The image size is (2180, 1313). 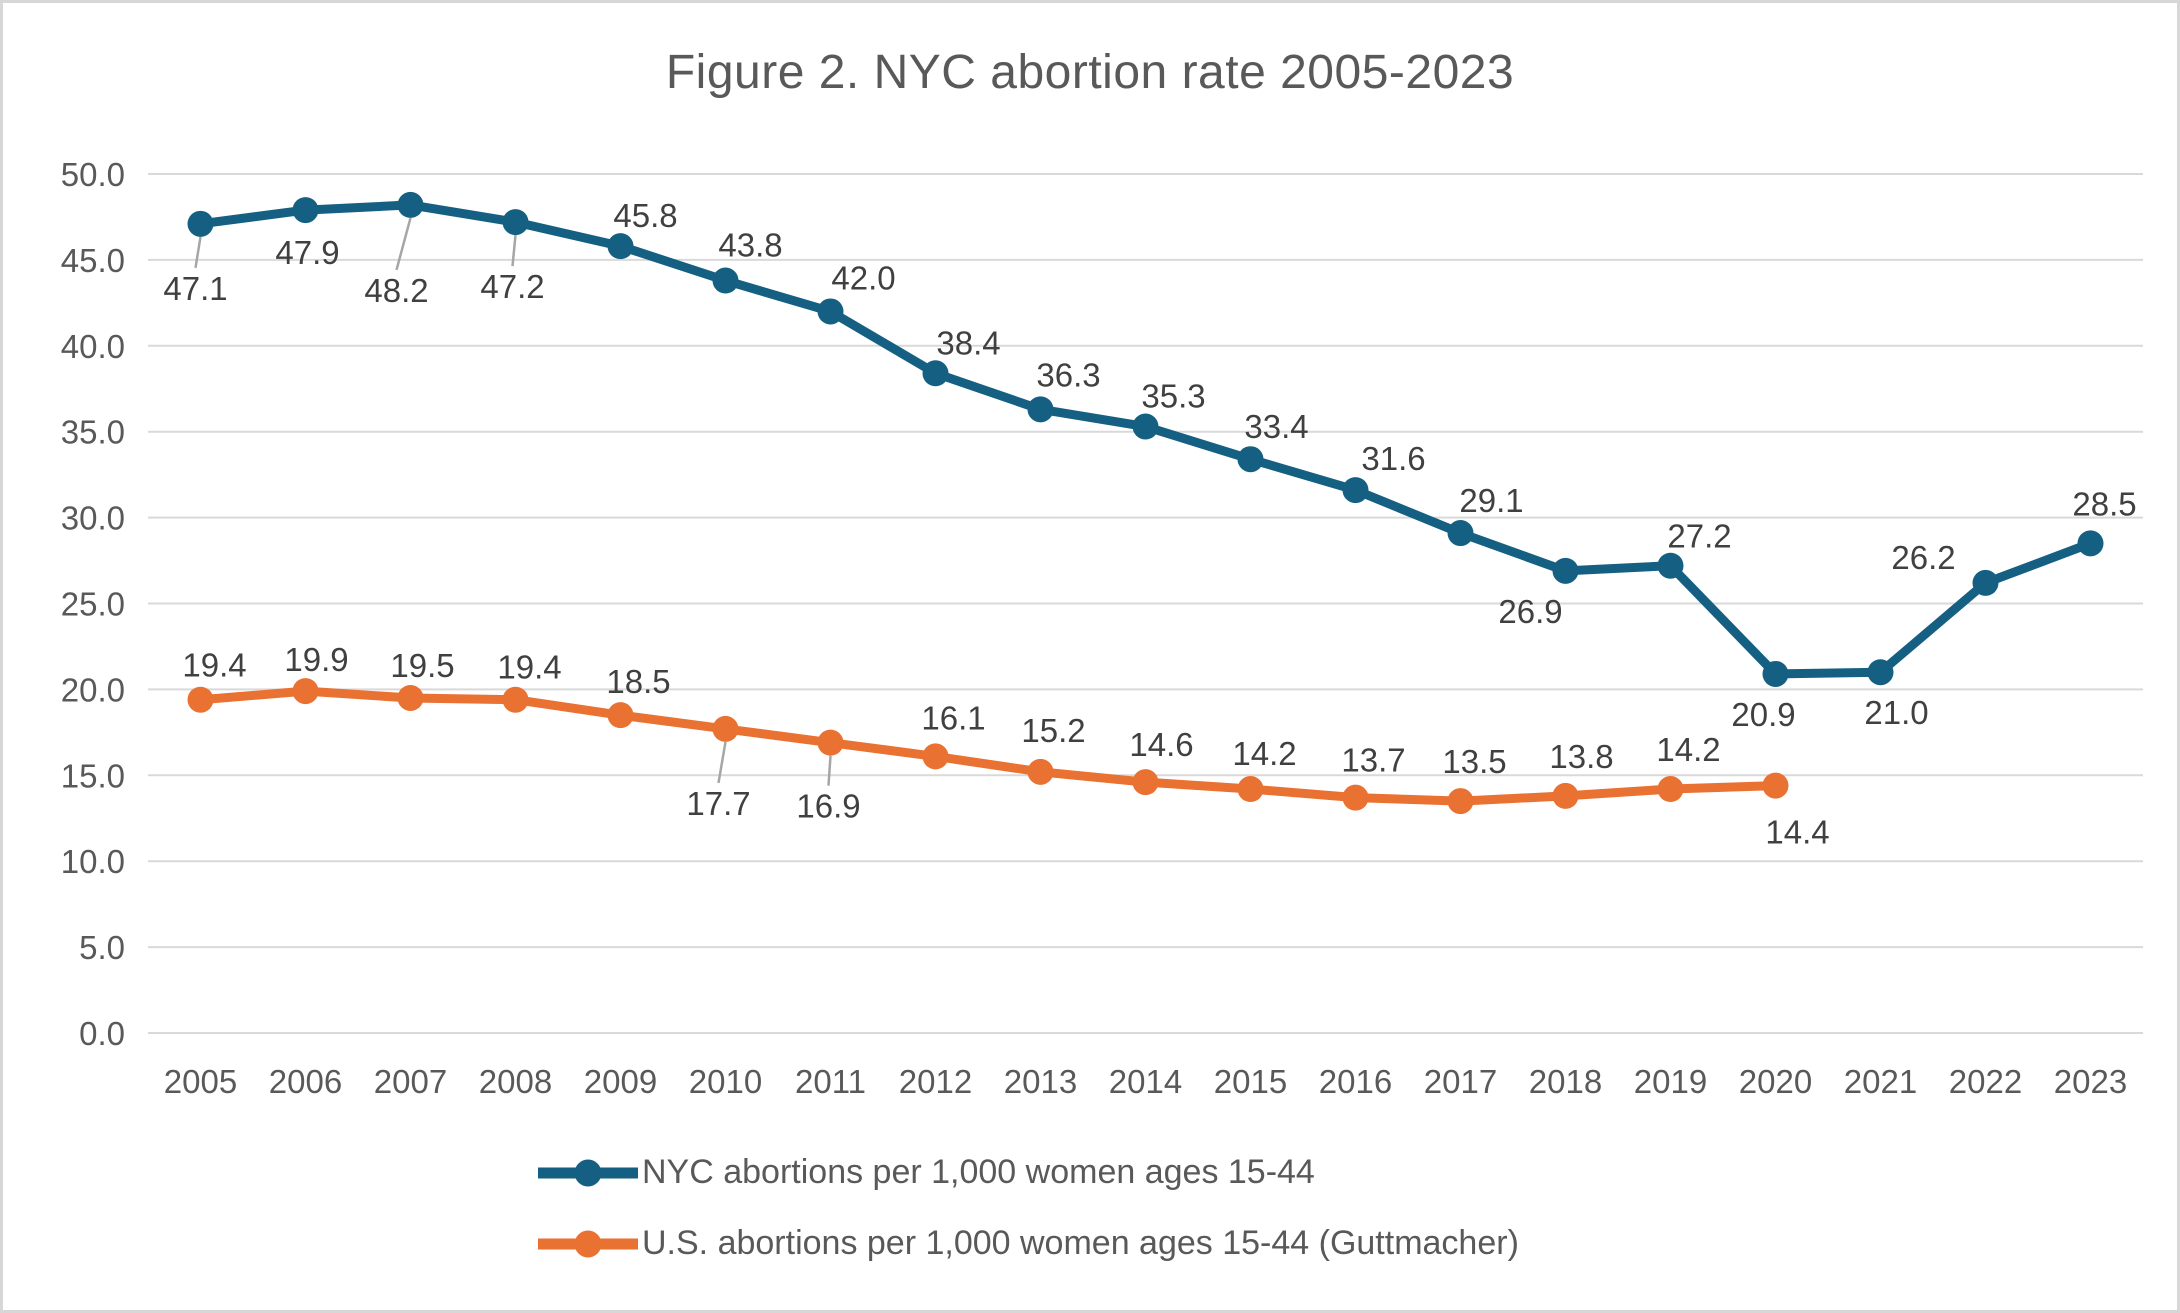 What do you see at coordinates (102, 1033) in the screenshot?
I see `y-tick-label: 0.0` at bounding box center [102, 1033].